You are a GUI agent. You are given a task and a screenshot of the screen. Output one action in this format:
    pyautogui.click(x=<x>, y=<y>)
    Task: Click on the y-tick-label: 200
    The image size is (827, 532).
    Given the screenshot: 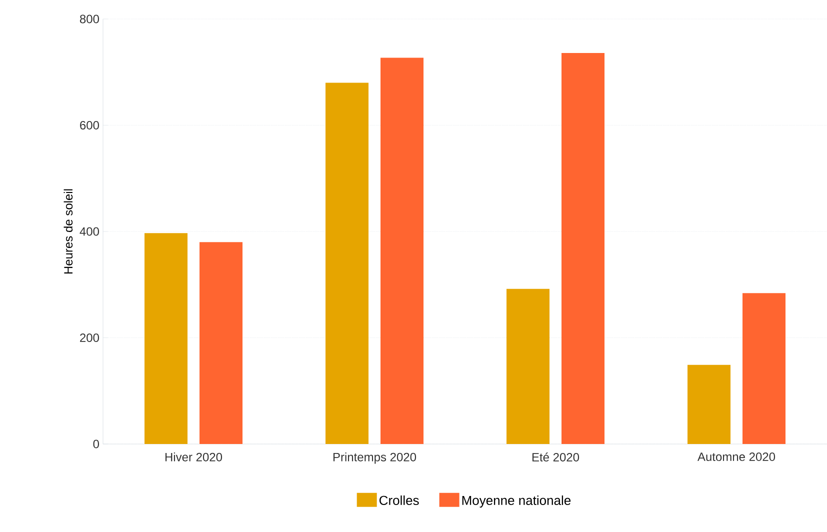 What is the action you would take?
    pyautogui.click(x=90, y=337)
    